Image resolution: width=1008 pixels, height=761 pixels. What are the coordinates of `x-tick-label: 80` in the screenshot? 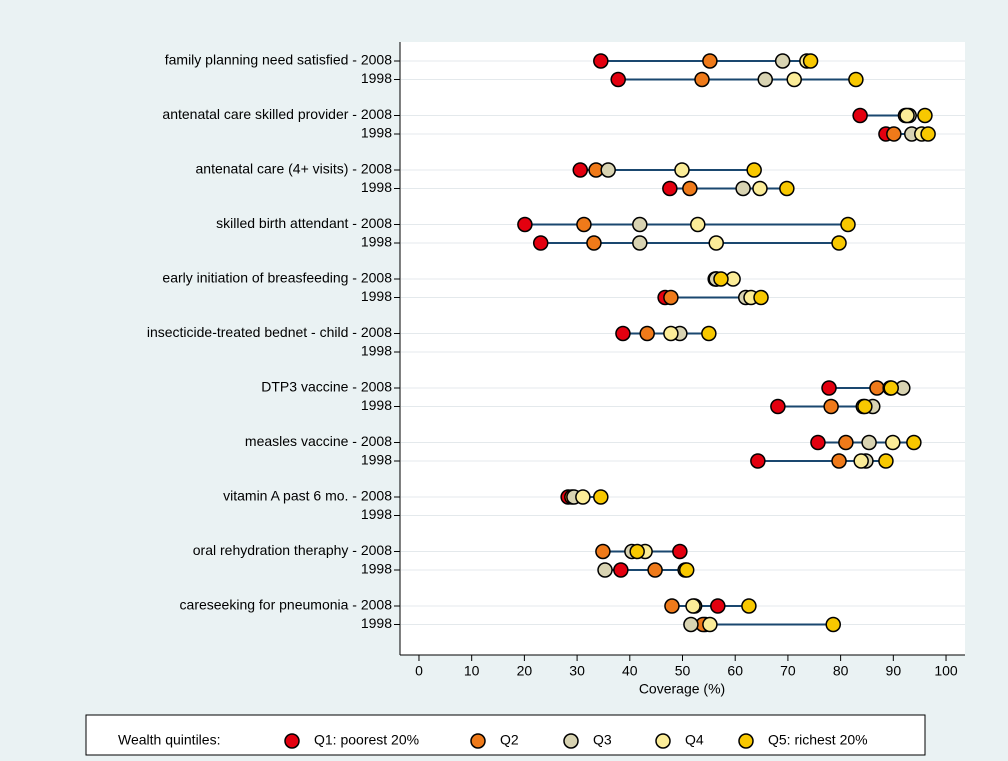 It's located at (841, 671).